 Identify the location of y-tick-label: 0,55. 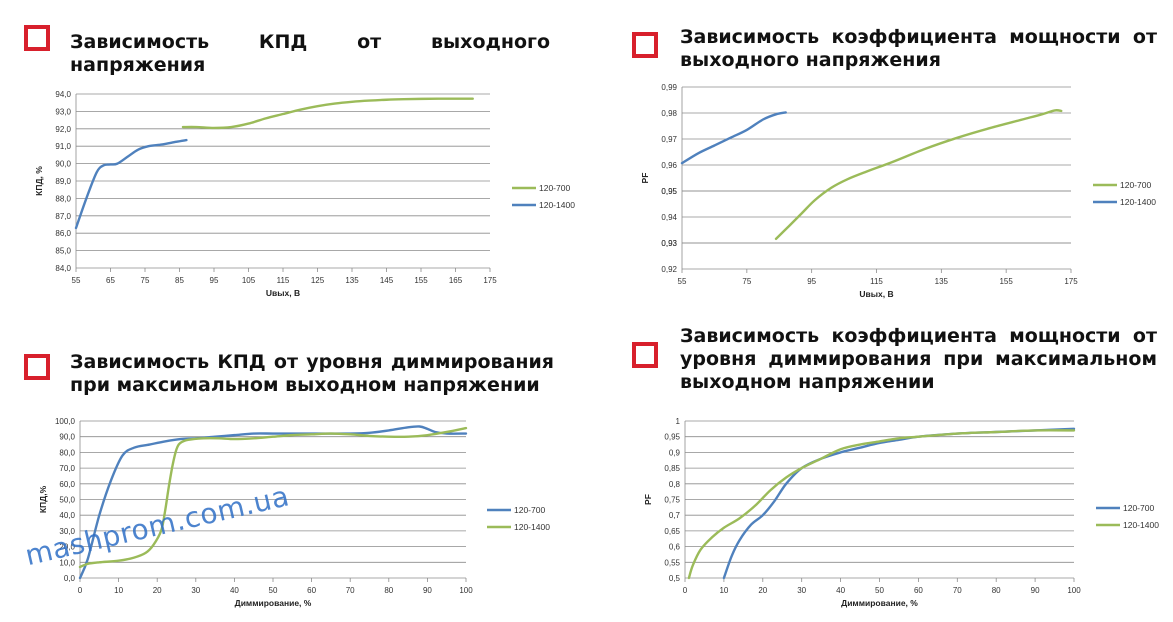
(672, 562).